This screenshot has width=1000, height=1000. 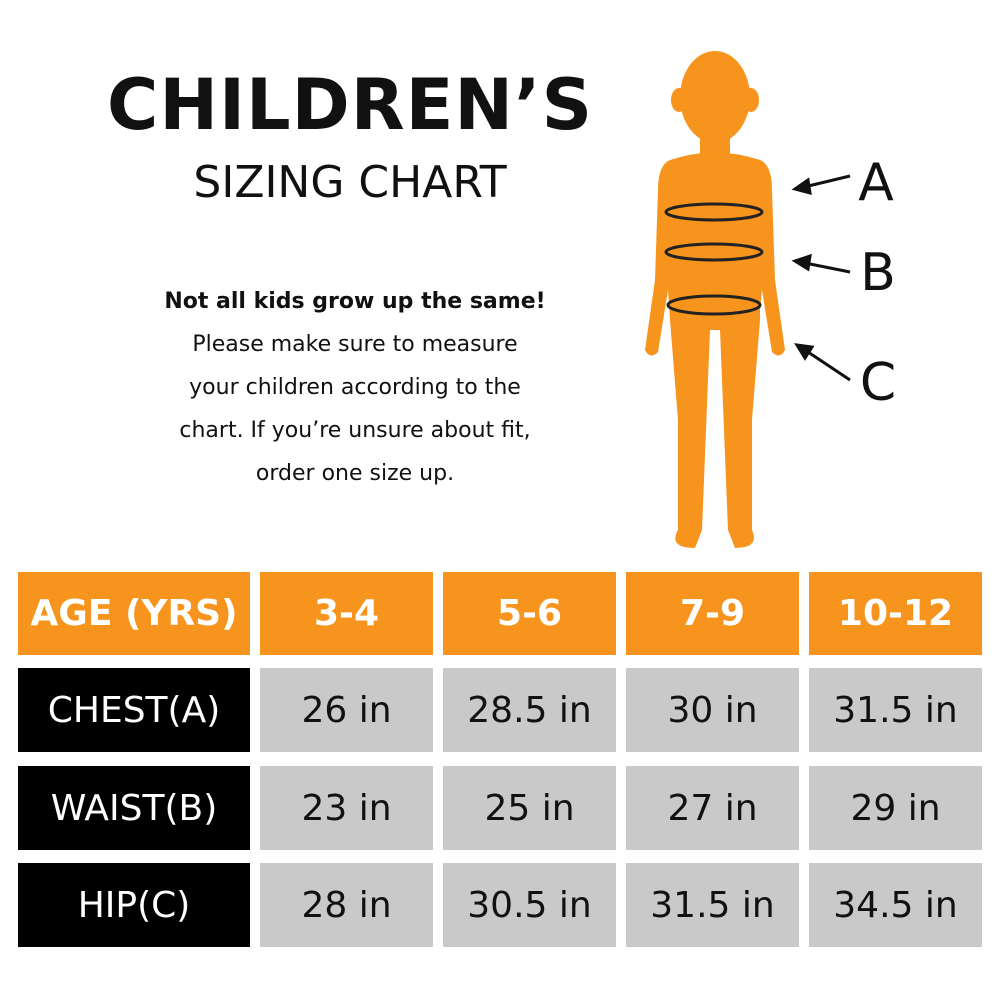 What do you see at coordinates (355, 344) in the screenshot?
I see `intro-line: Please make sure to measure` at bounding box center [355, 344].